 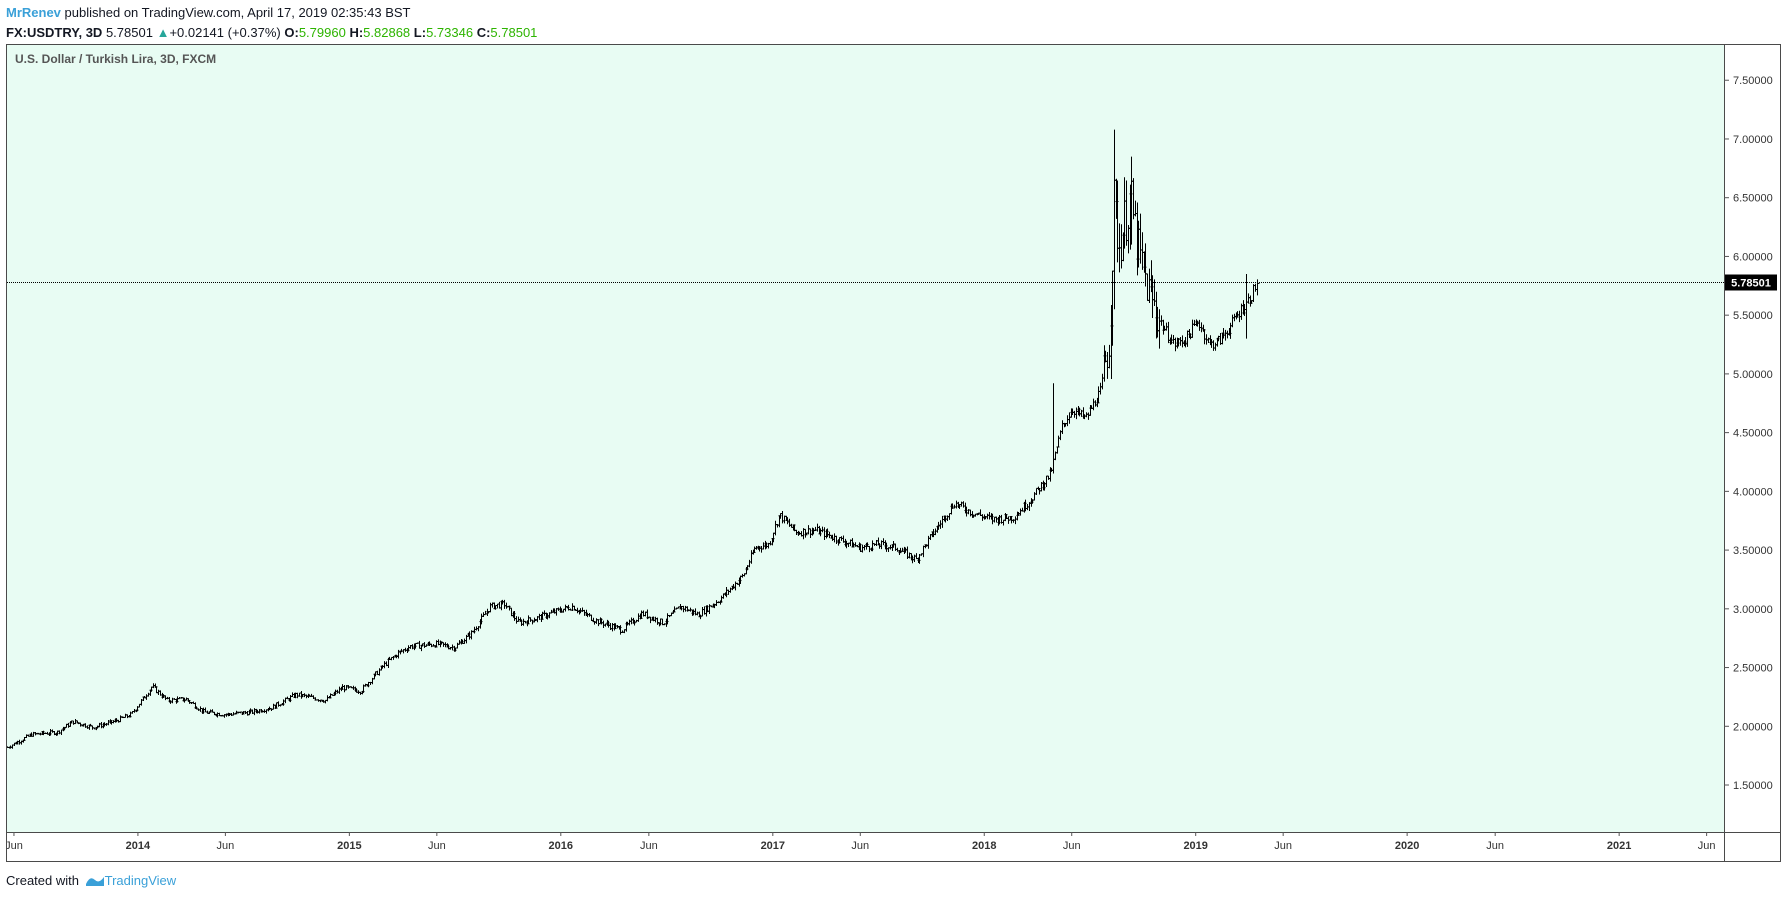 What do you see at coordinates (1753, 551) in the screenshot?
I see `price-tick-label: 3.50000` at bounding box center [1753, 551].